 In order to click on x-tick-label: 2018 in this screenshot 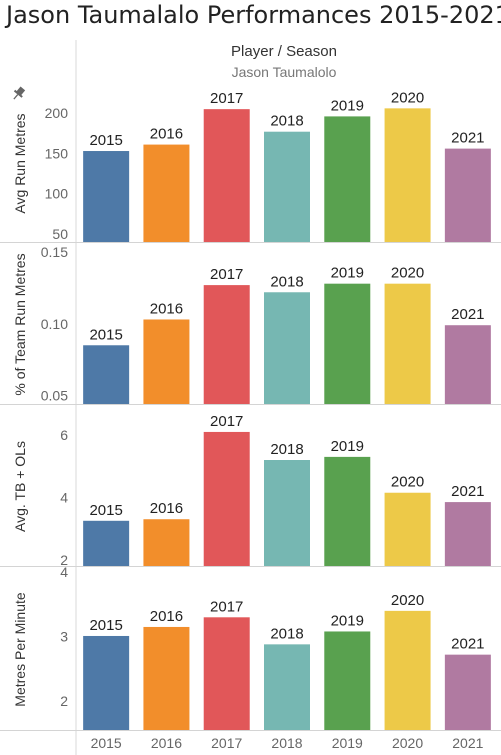, I will do `click(286, 743)`.